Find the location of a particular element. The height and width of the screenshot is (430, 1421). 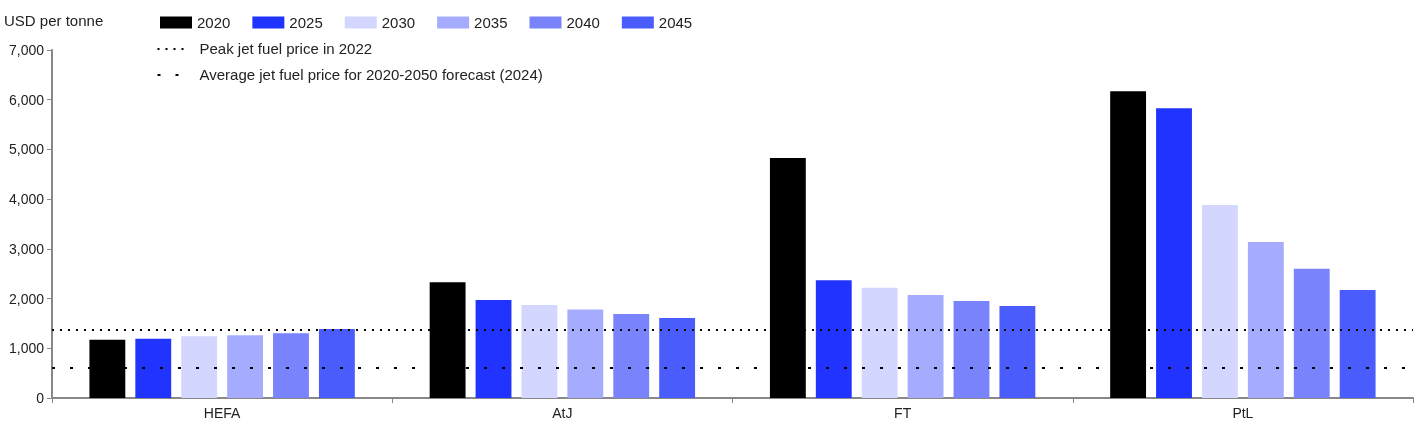

y-tick-label: 7,000 is located at coordinates (26, 50).